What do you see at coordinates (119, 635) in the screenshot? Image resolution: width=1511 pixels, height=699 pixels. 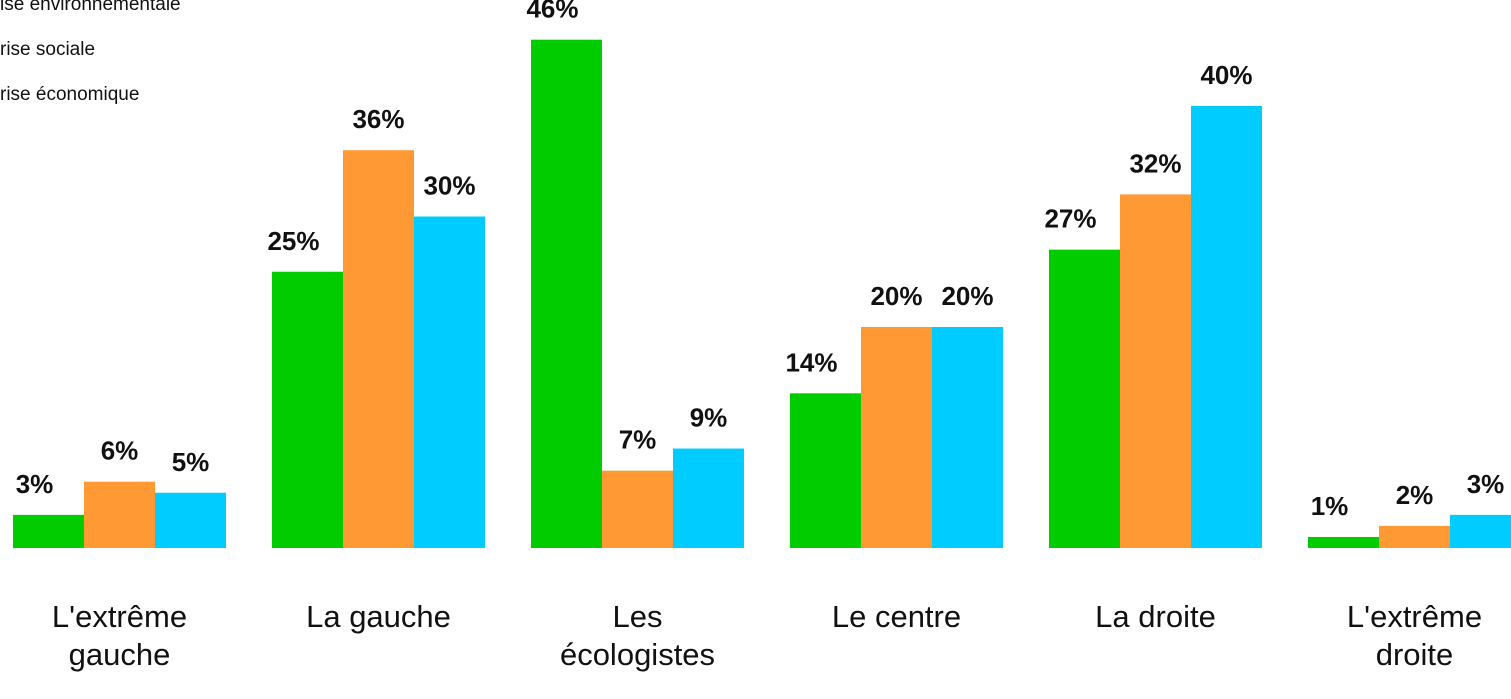 I see `x-tick-label: L'extrême gauche` at bounding box center [119, 635].